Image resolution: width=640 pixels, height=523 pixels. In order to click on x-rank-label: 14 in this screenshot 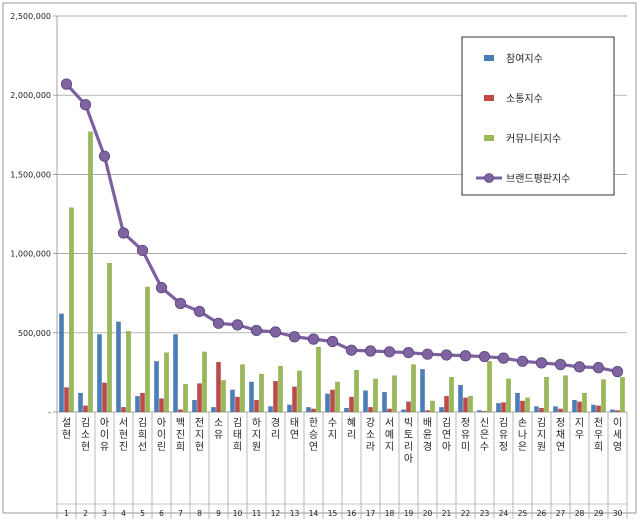, I will do `click(314, 513)`.